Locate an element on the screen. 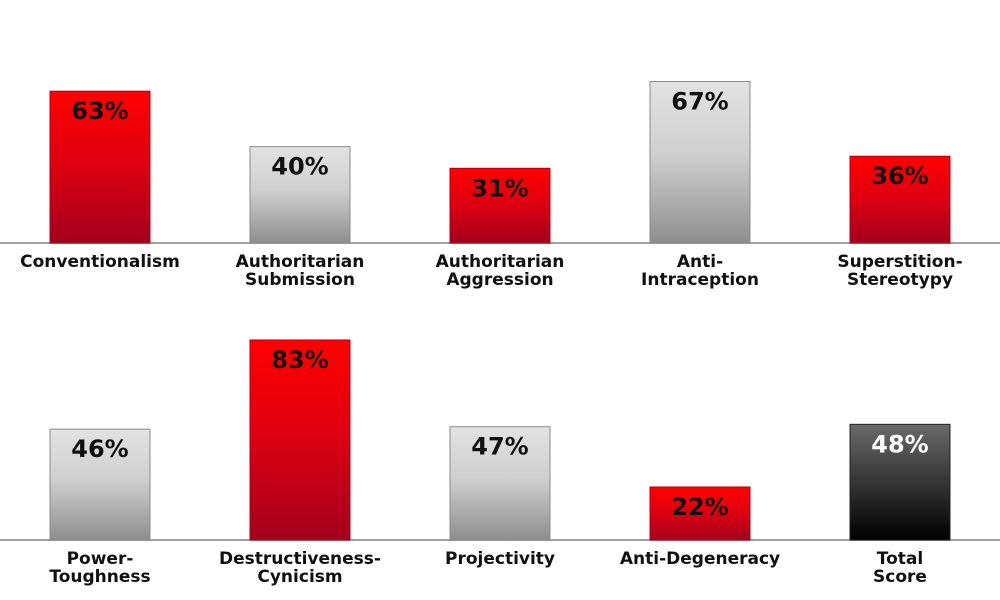  category-label: Conventionalism is located at coordinates (100, 262).